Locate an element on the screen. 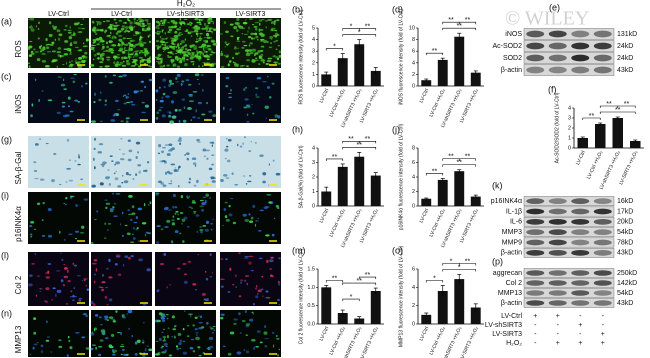  group-label: H₂O₂ is located at coordinates (186, 4).